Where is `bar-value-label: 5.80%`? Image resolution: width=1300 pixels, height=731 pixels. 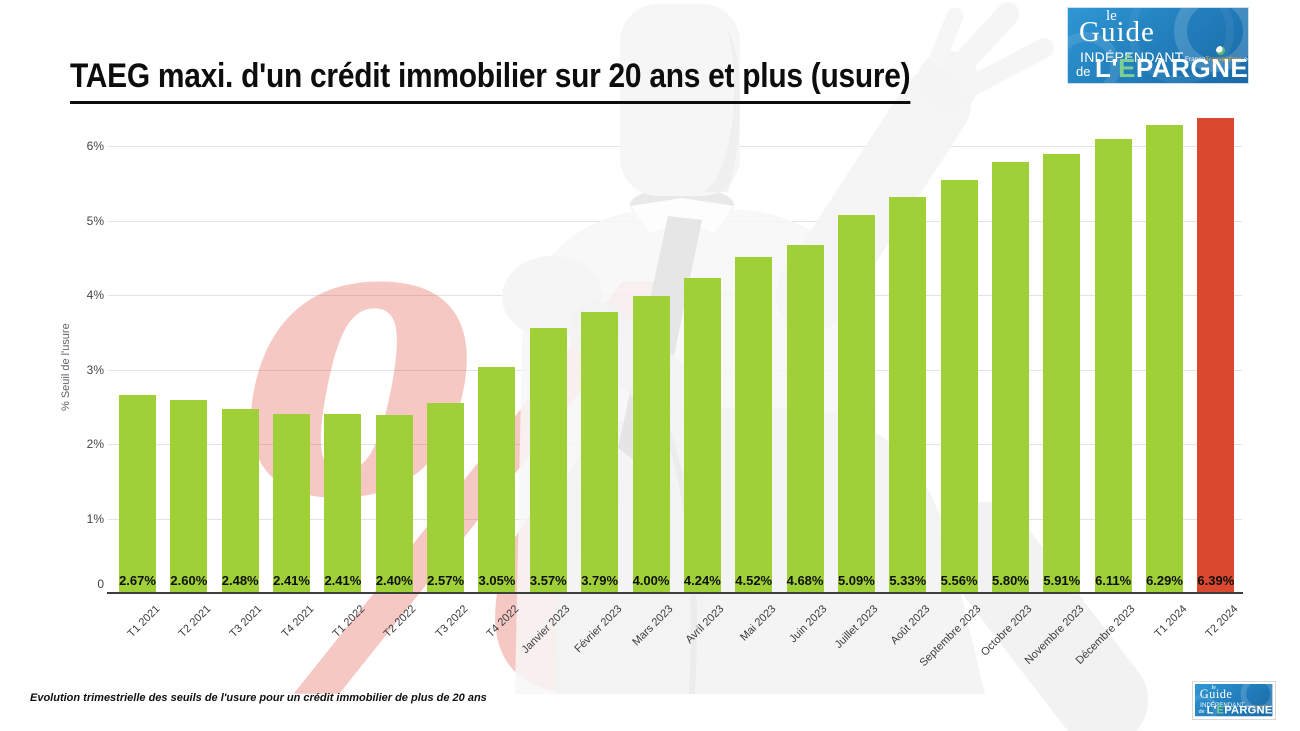
bar-value-label: 5.80% is located at coordinates (1010, 580).